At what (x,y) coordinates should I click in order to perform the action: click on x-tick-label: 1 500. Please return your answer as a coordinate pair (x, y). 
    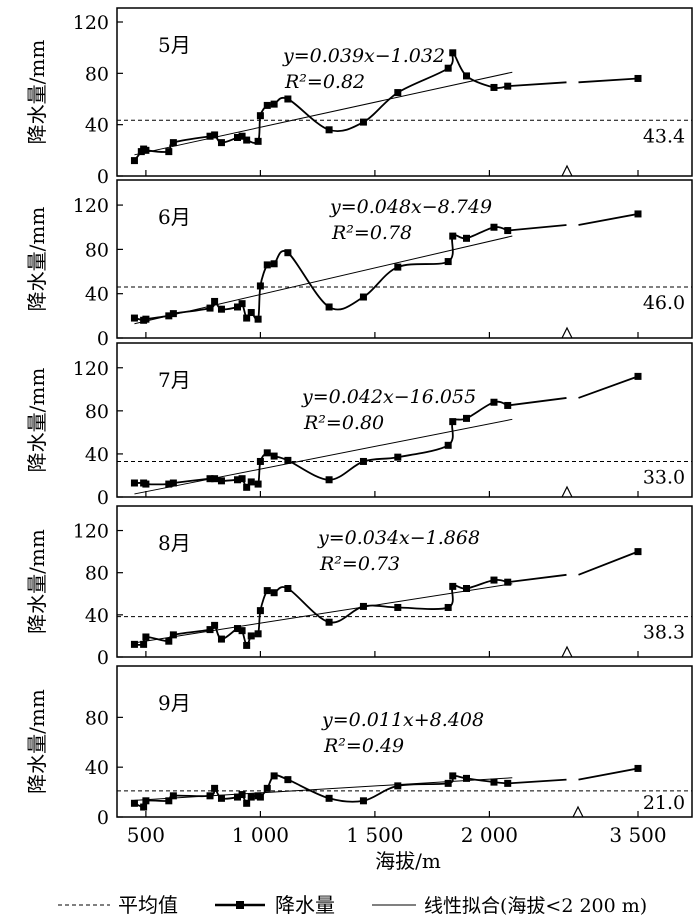
    Looking at the image, I should click on (374, 835).